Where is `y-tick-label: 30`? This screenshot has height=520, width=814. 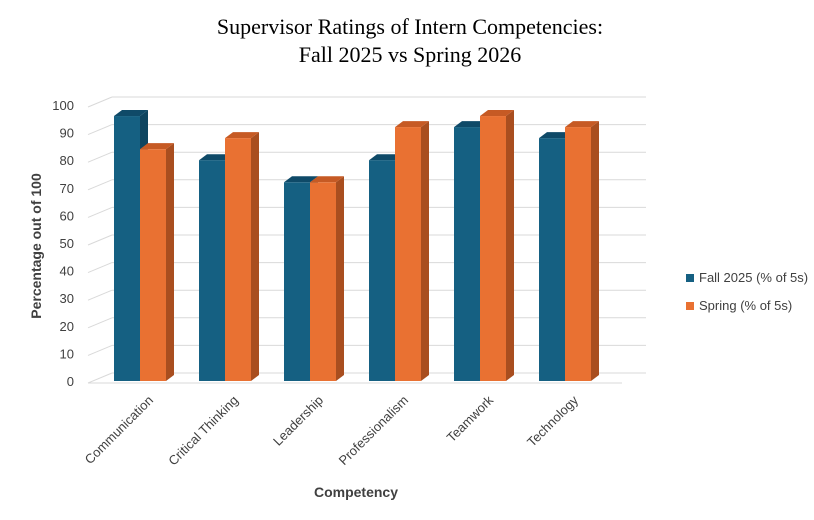
y-tick-label: 30 is located at coordinates (67, 298).